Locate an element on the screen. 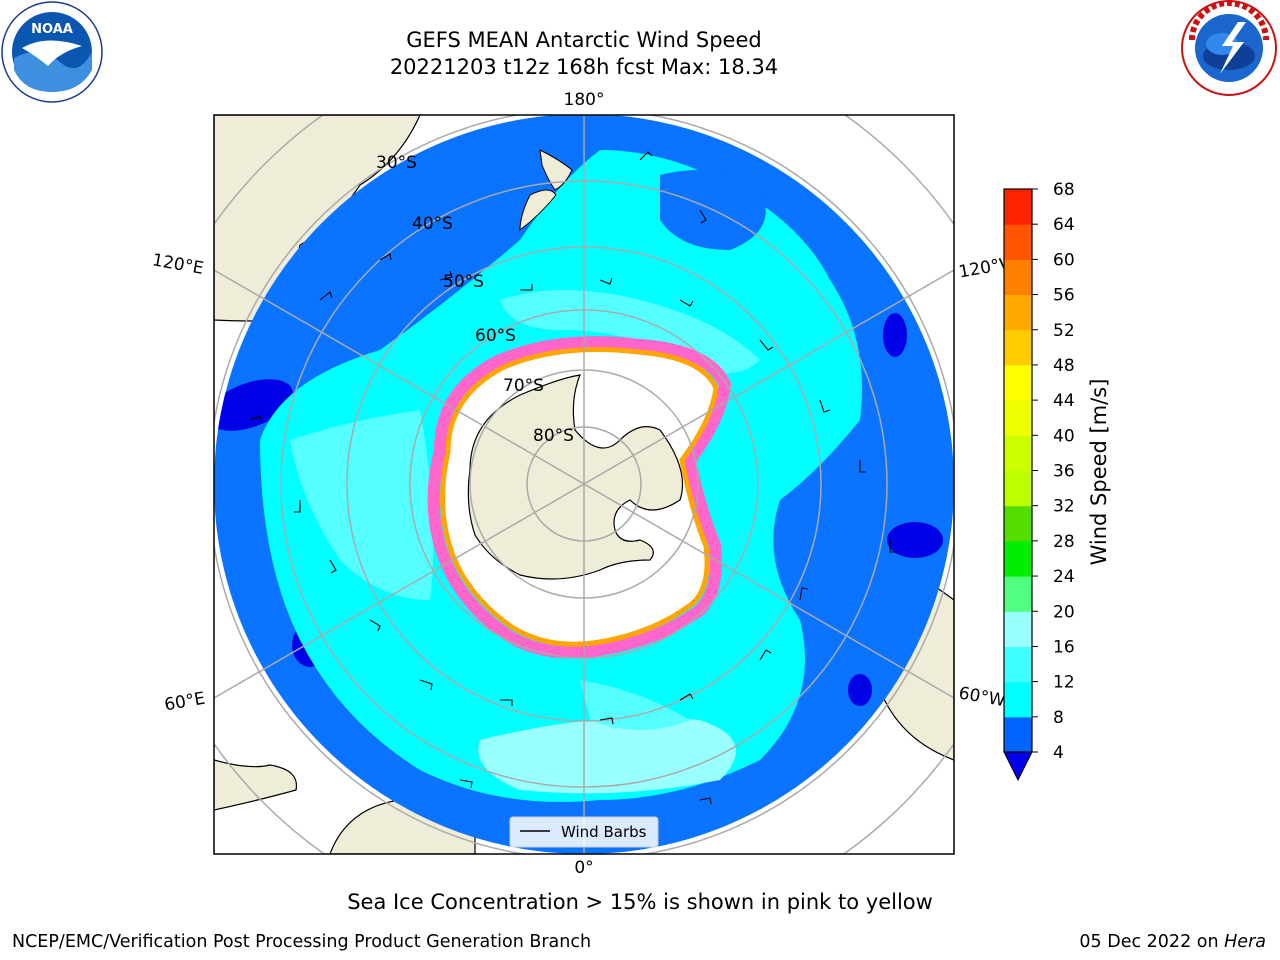 This screenshot has height=960, width=1280. lon-label-60w: 60°W is located at coordinates (982, 697).